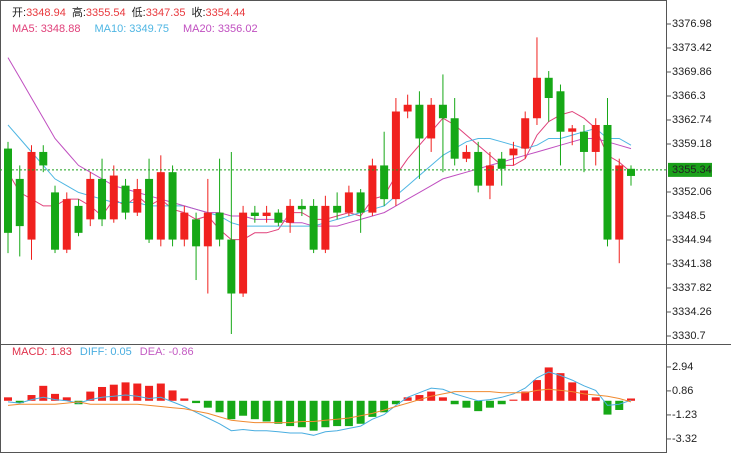  I want to click on y-tick-label: 2.94, so click(682, 367).